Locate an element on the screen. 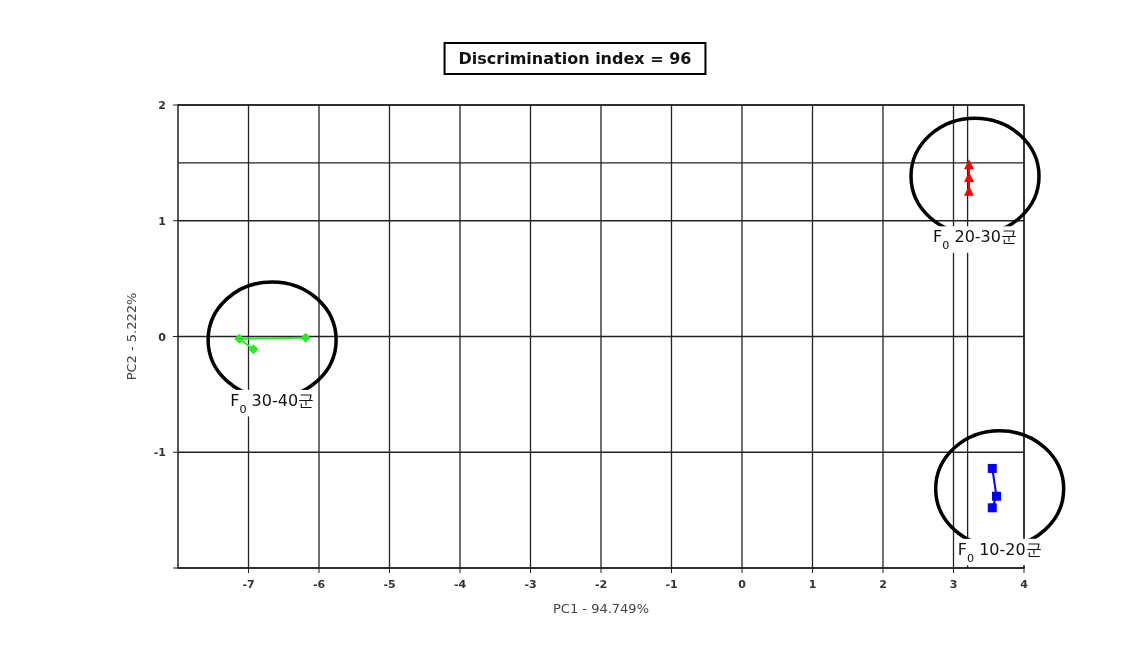 This screenshot has width=1134, height=657. x-tick-label: 4 is located at coordinates (1024, 584).